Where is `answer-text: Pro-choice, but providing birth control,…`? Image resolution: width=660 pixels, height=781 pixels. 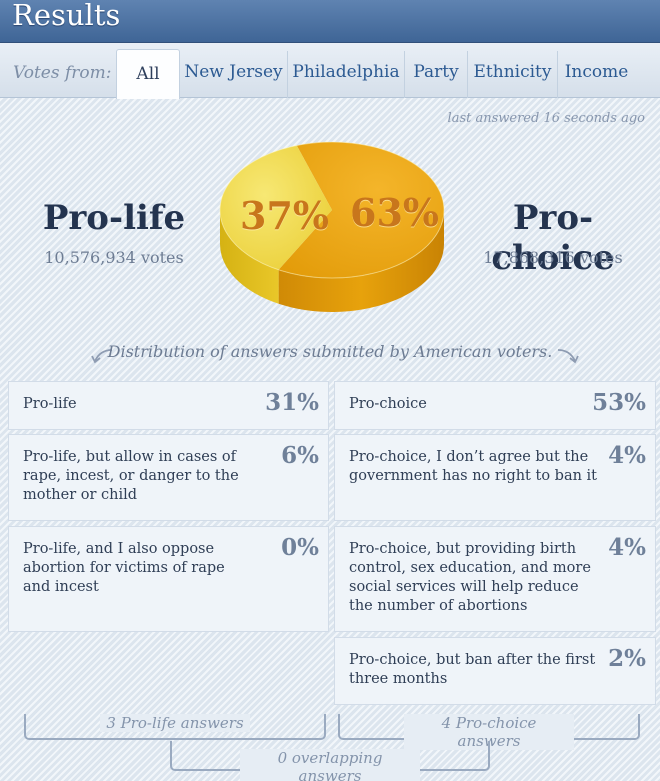 answer-text: Pro-choice, but providing birth control,… is located at coordinates (470, 577).